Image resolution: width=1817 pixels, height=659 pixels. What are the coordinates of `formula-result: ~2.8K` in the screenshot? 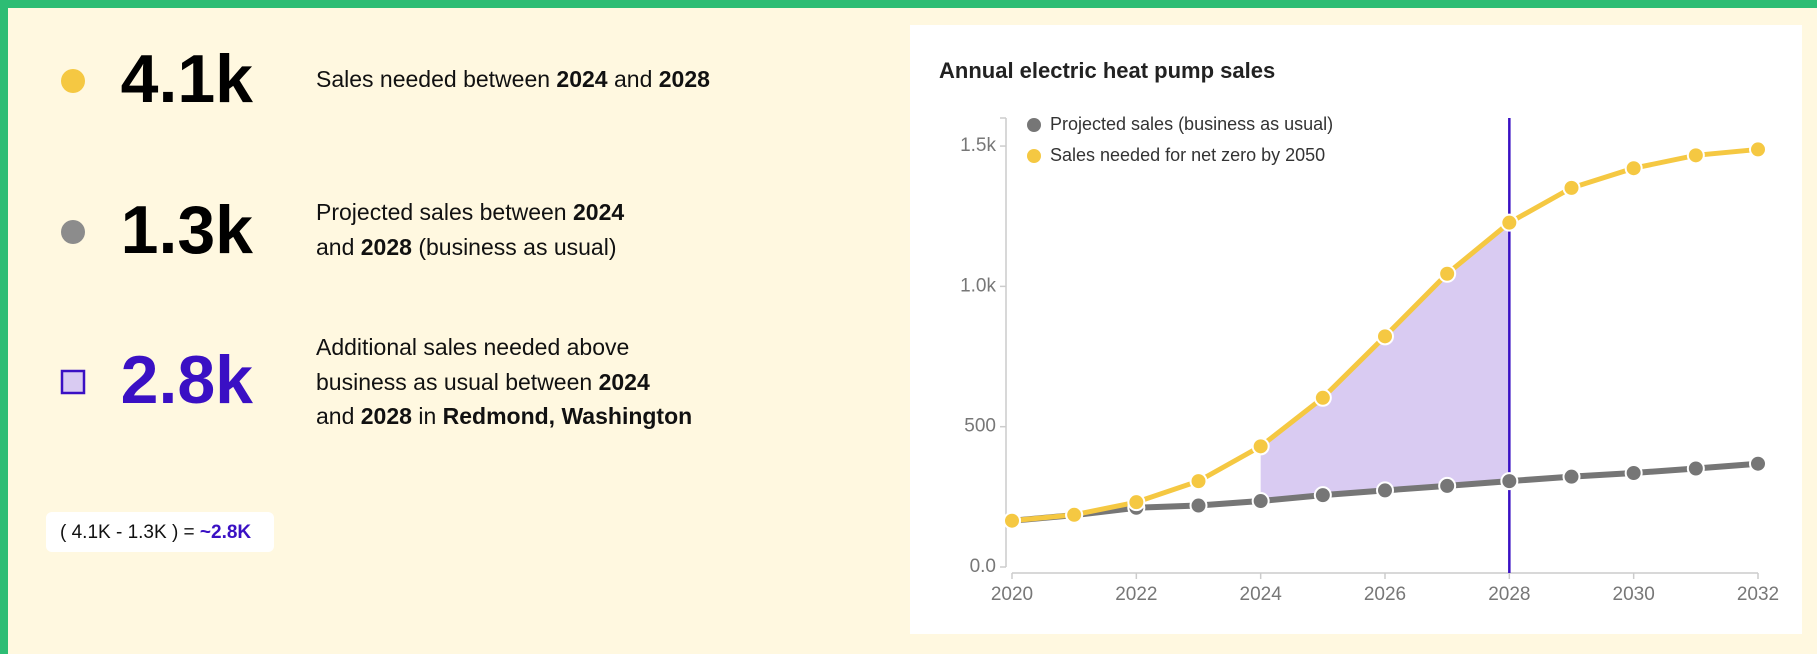 It's located at (226, 532).